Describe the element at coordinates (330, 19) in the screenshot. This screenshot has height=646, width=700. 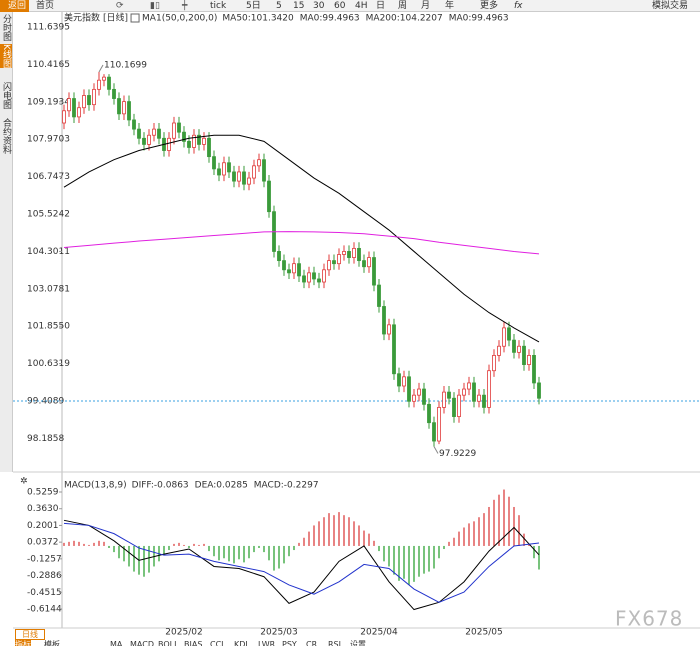
I see `legend-entry: MA0:99.4963` at that location.